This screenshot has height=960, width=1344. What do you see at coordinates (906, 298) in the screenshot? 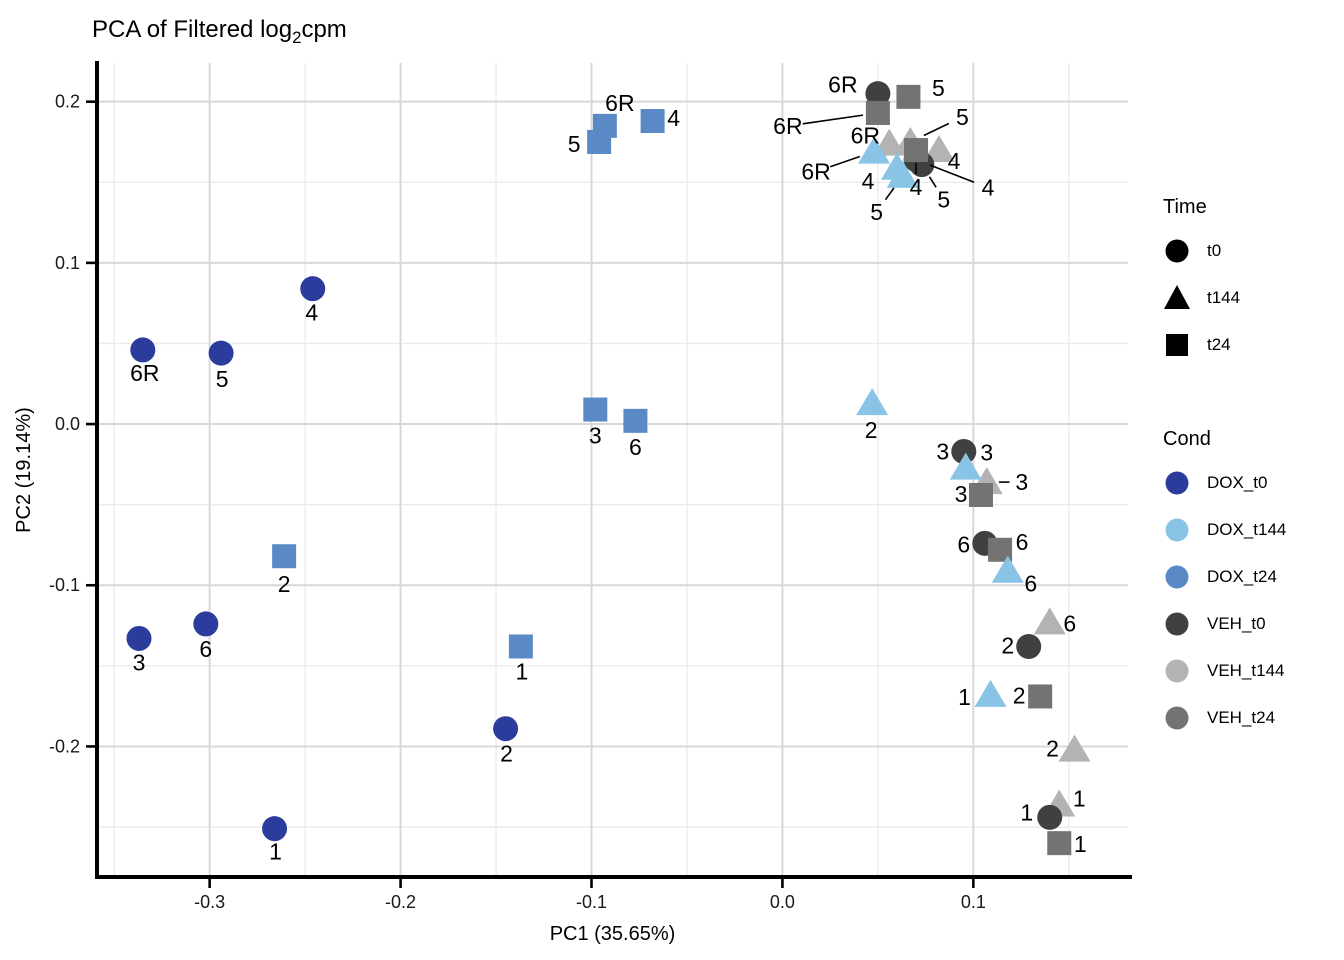
I see `label-leader-lines` at bounding box center [906, 298].